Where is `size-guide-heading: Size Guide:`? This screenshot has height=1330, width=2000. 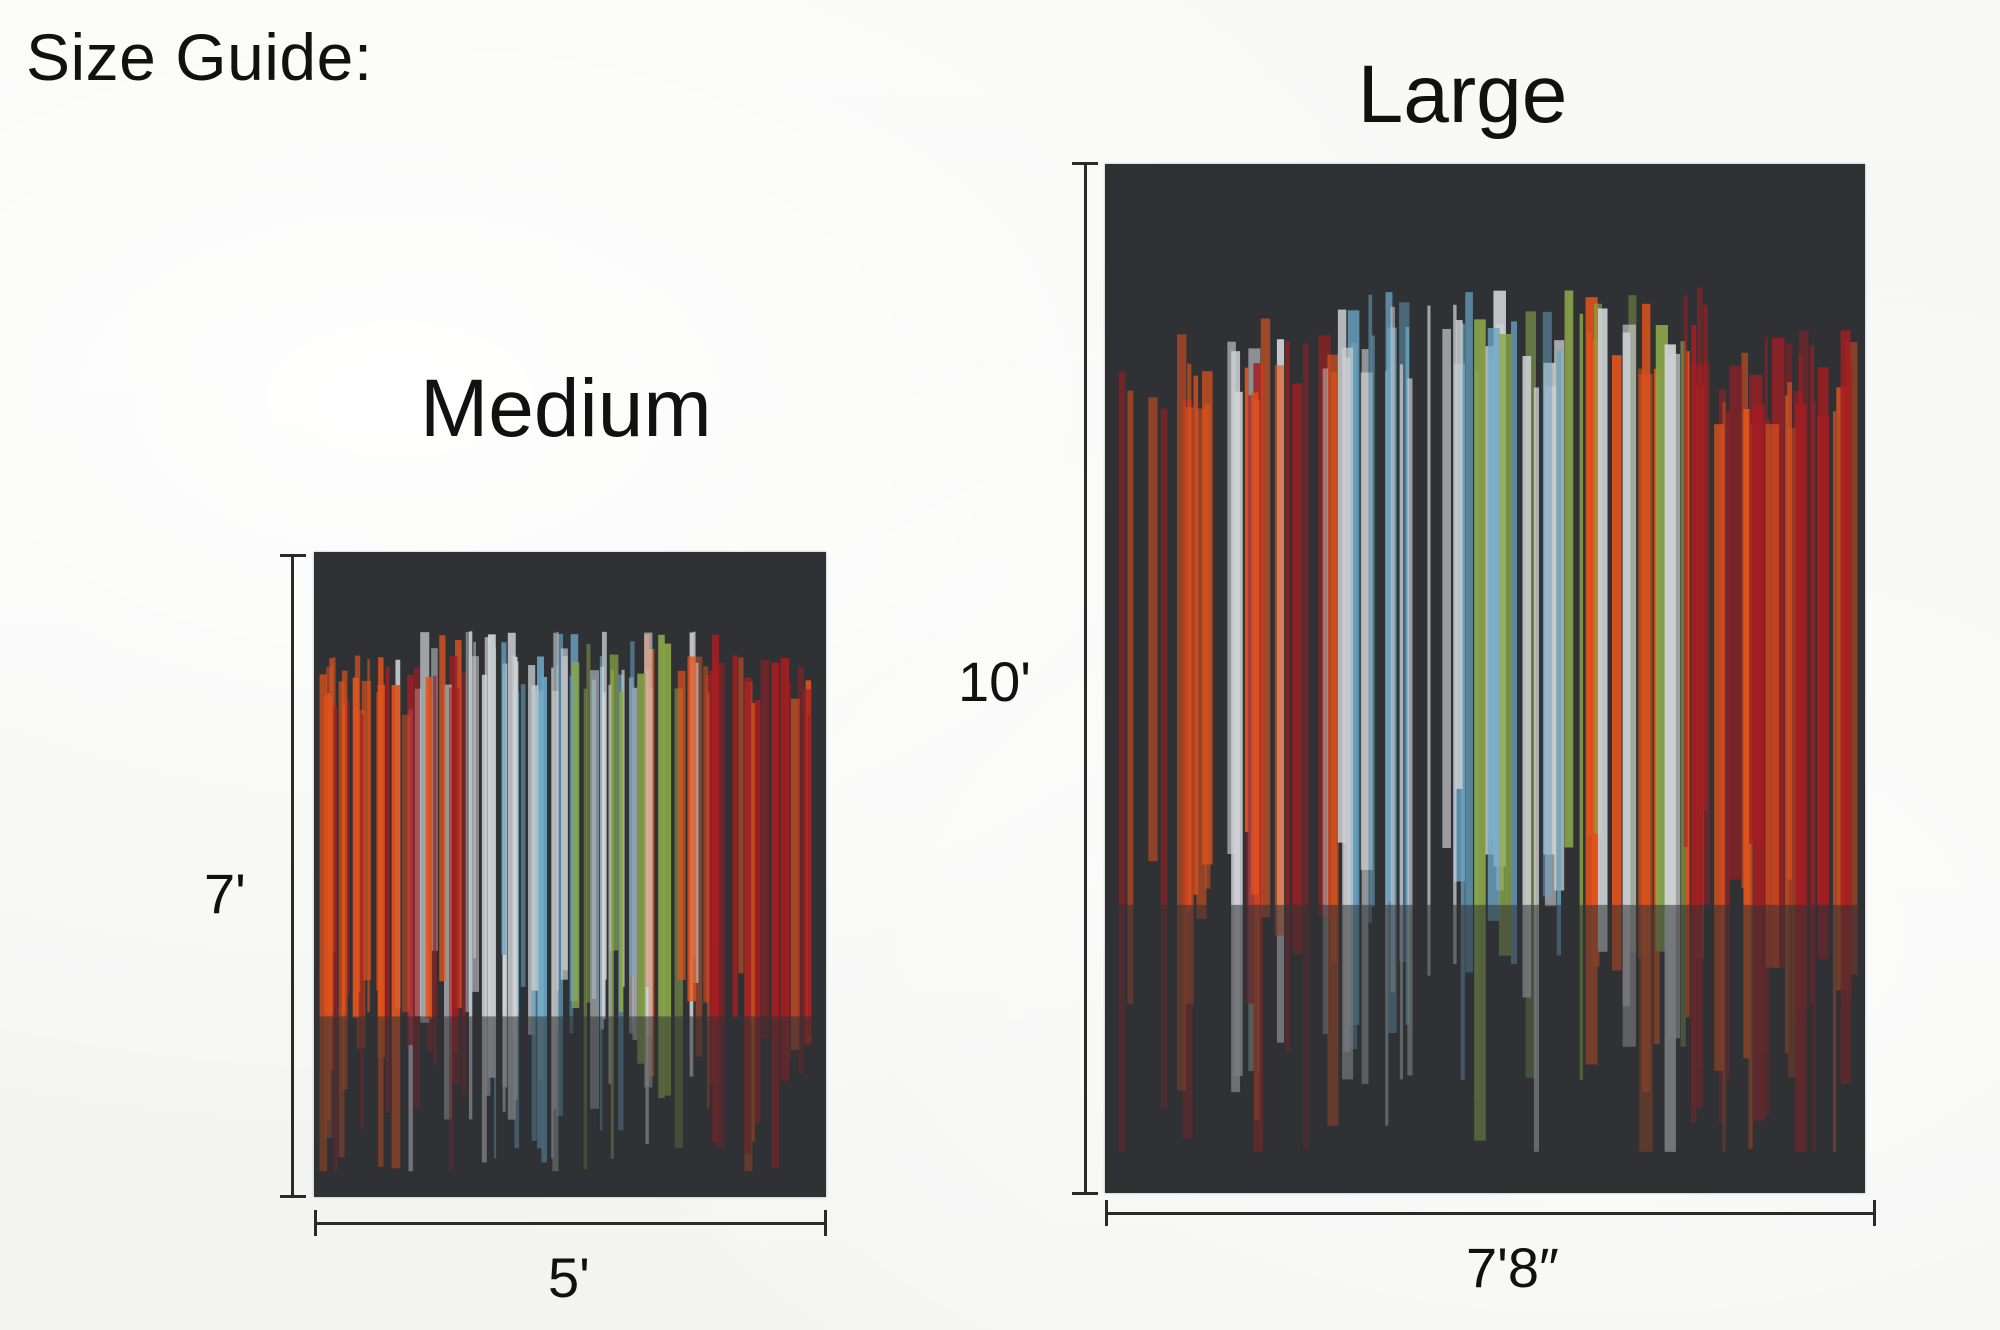 size-guide-heading: Size Guide: is located at coordinates (199, 57).